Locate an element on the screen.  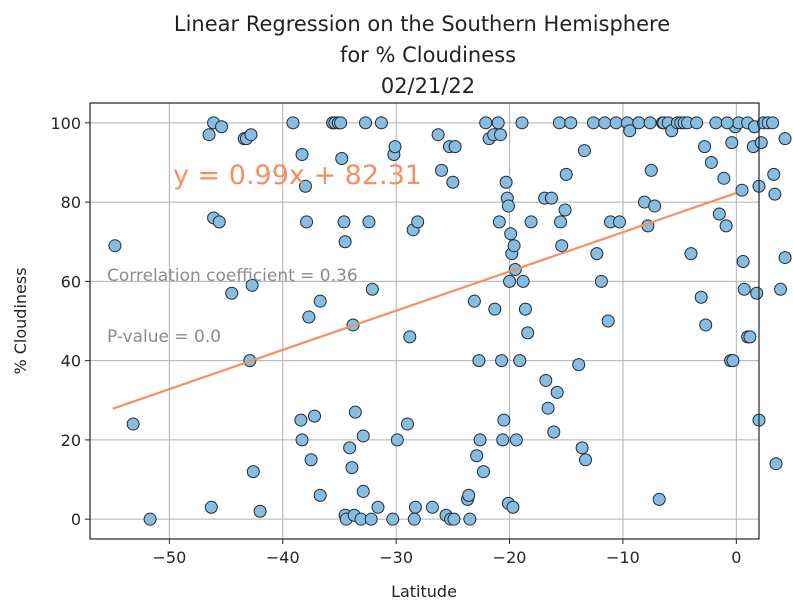
y-tick-label: 20 is located at coordinates (71, 440).